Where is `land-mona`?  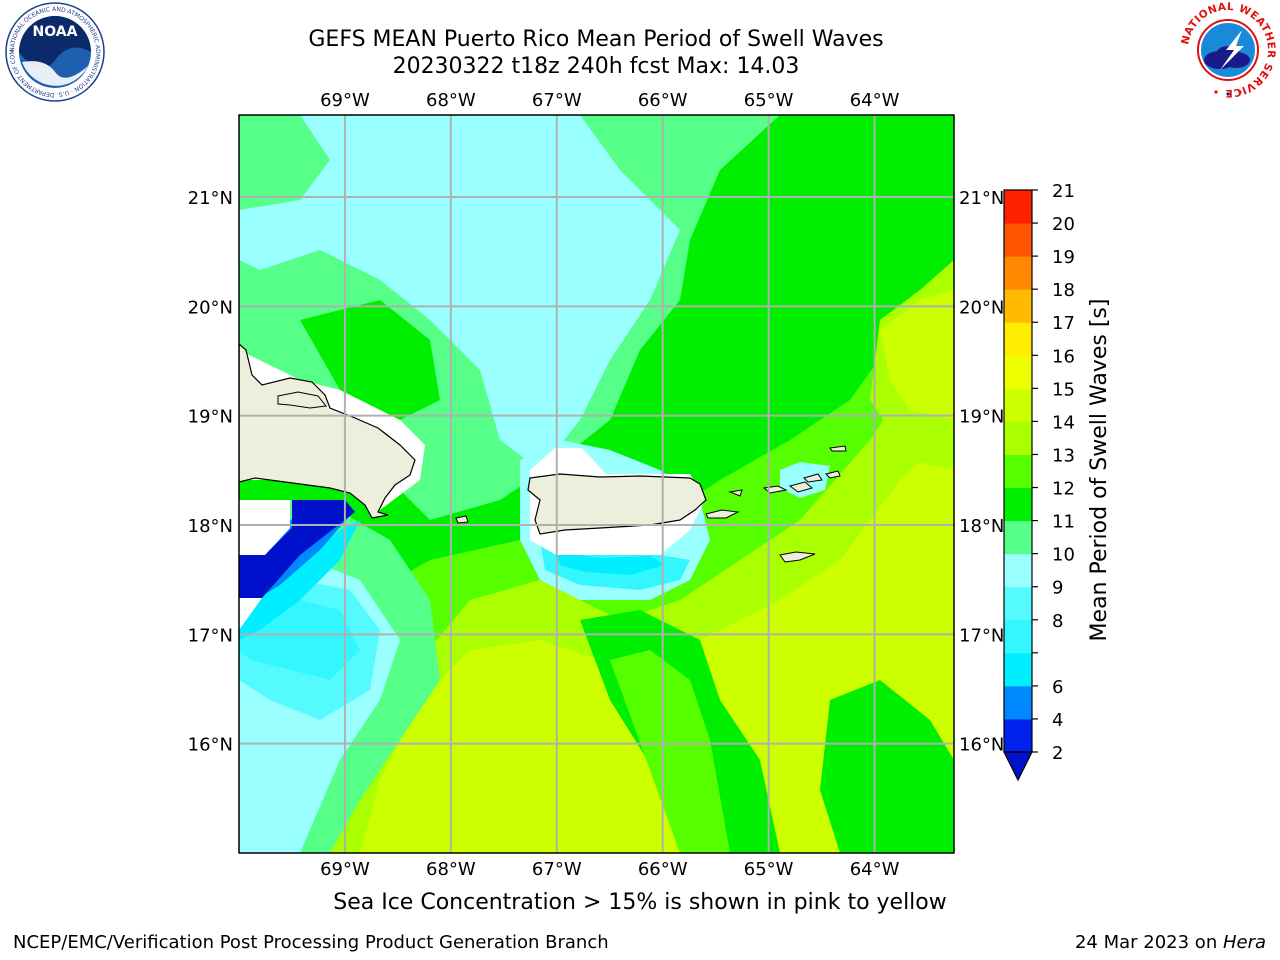
land-mona is located at coordinates (462, 519).